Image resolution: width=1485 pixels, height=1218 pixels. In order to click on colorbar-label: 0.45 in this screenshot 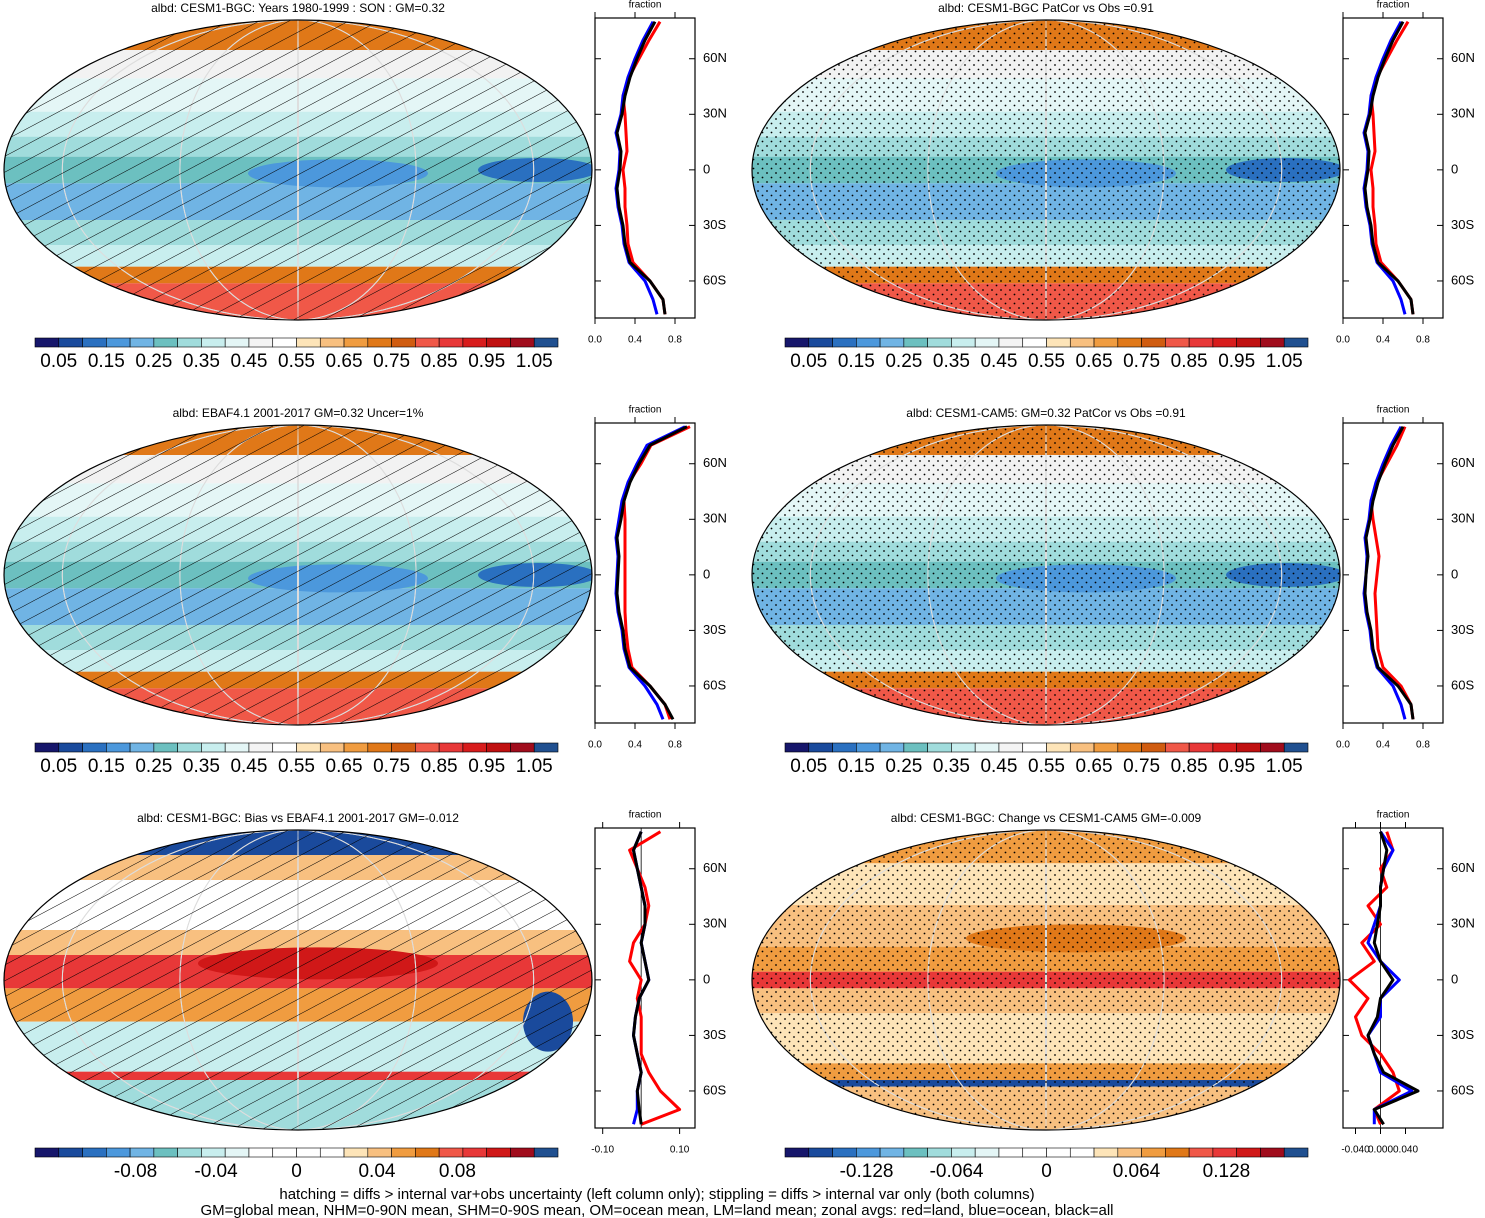, I will do `click(248, 361)`.